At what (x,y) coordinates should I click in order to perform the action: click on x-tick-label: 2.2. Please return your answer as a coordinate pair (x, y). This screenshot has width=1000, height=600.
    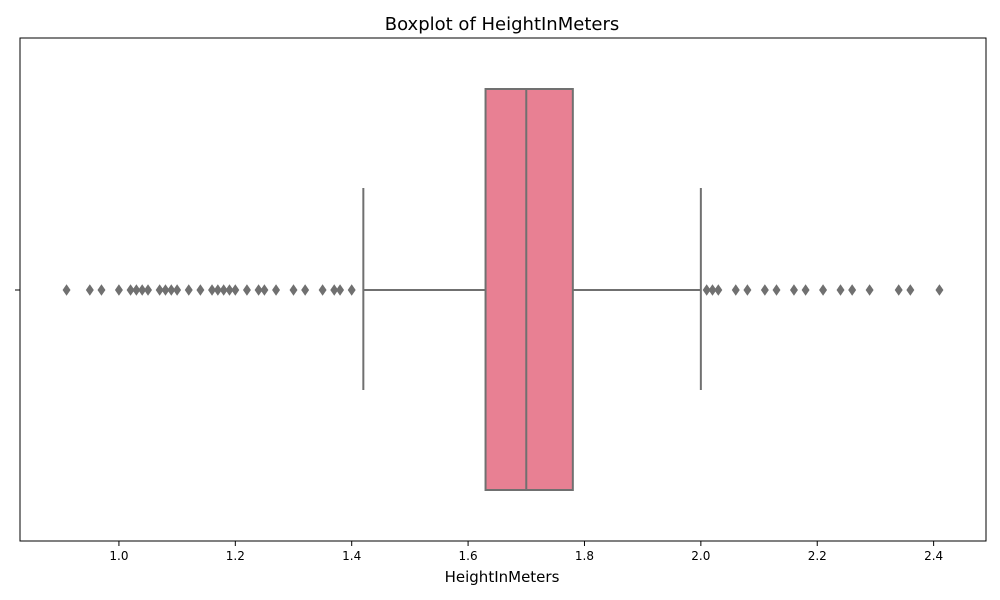
    Looking at the image, I should click on (817, 556).